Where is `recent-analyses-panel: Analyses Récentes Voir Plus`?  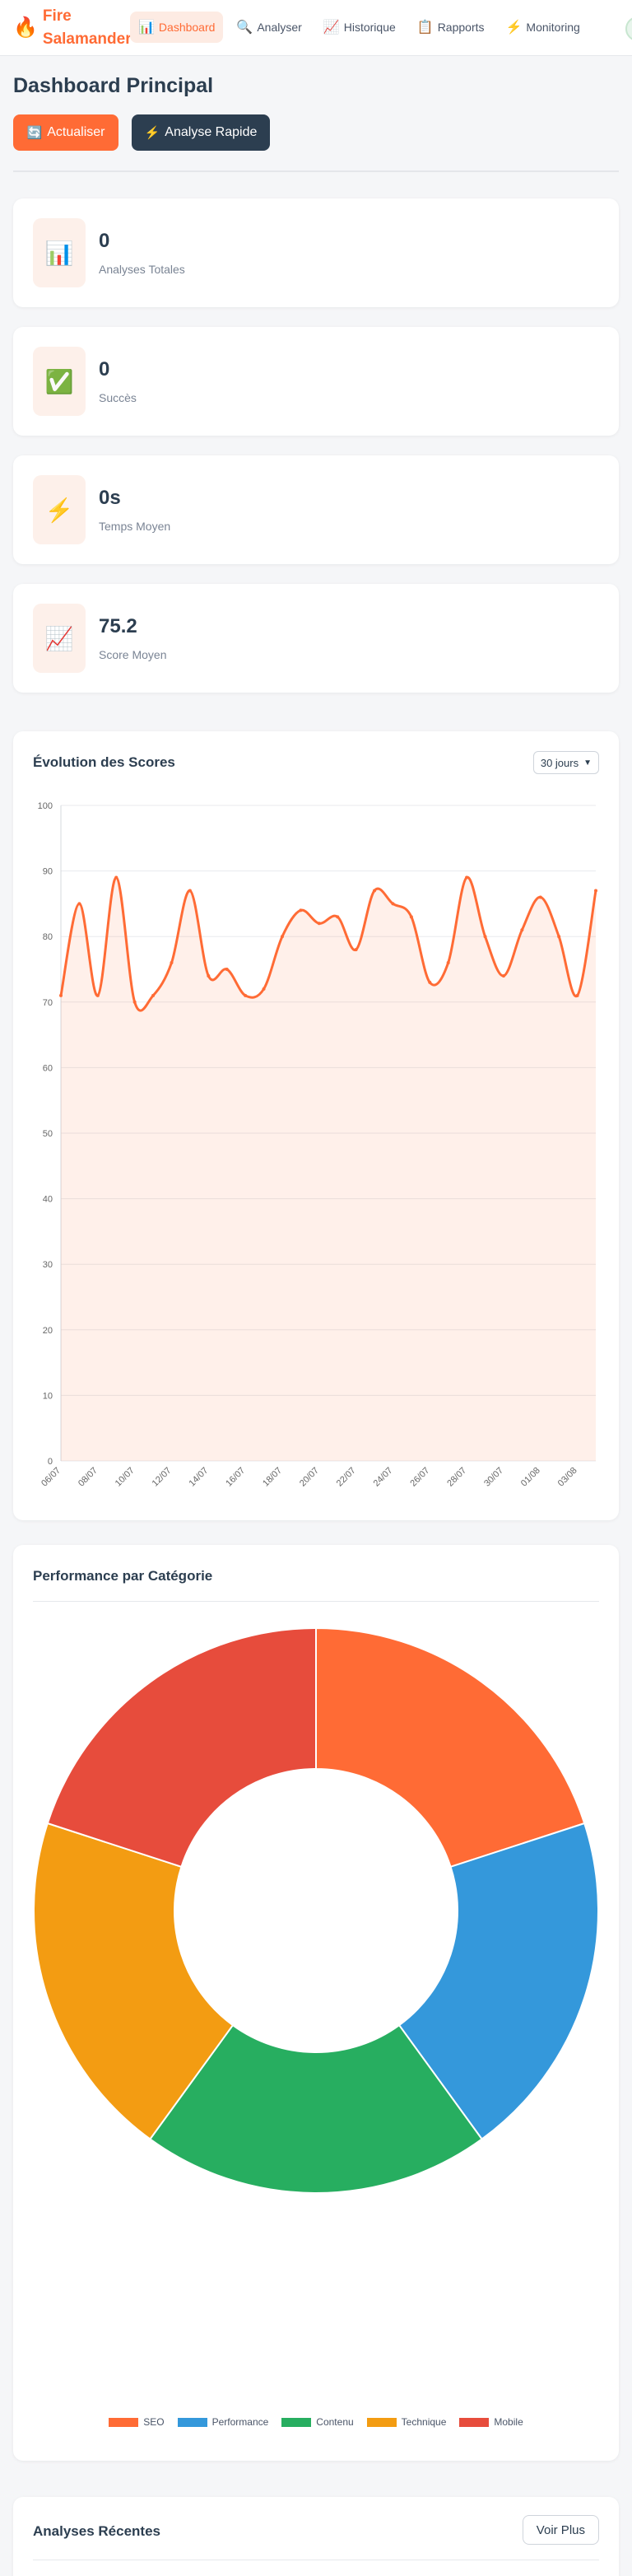 recent-analyses-panel: Analyses Récentes Voir Plus is located at coordinates (316, 2536).